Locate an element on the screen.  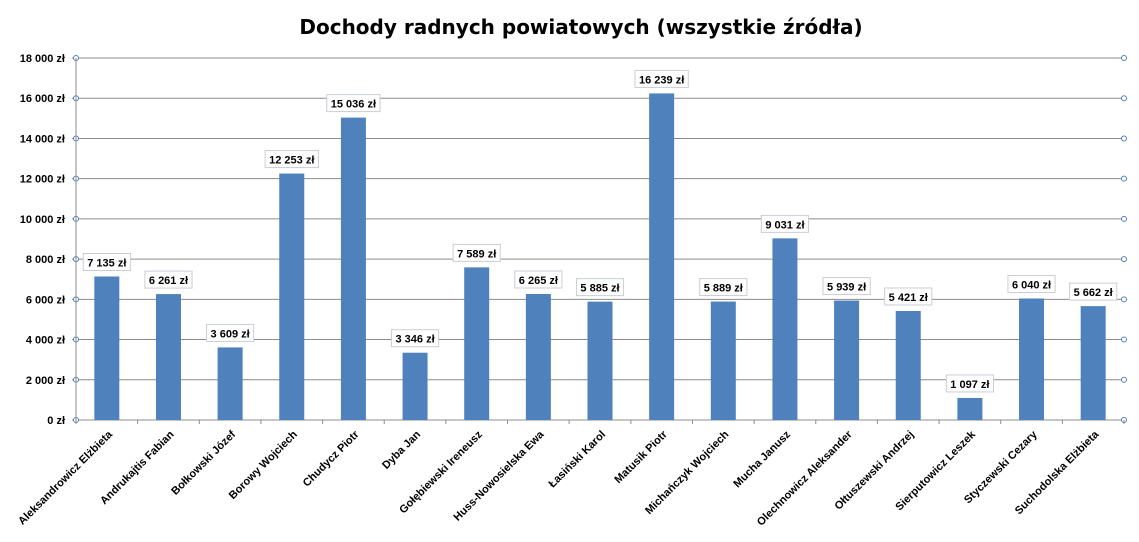
y-tick-label: 10 000 zł is located at coordinates (42, 220).